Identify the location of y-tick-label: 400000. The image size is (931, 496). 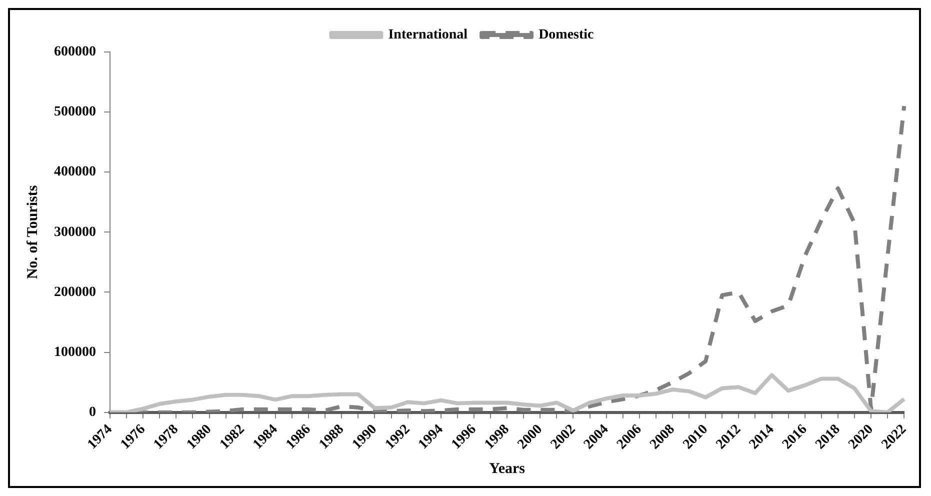
(75, 172).